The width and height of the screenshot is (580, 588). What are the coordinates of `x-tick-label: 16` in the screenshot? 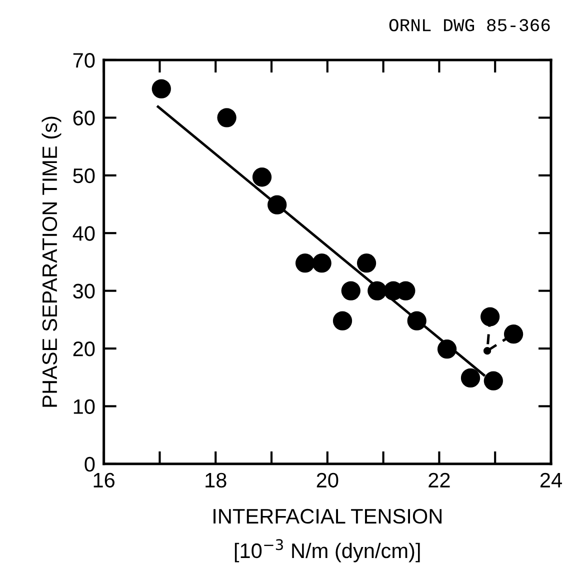 It's located at (104, 480).